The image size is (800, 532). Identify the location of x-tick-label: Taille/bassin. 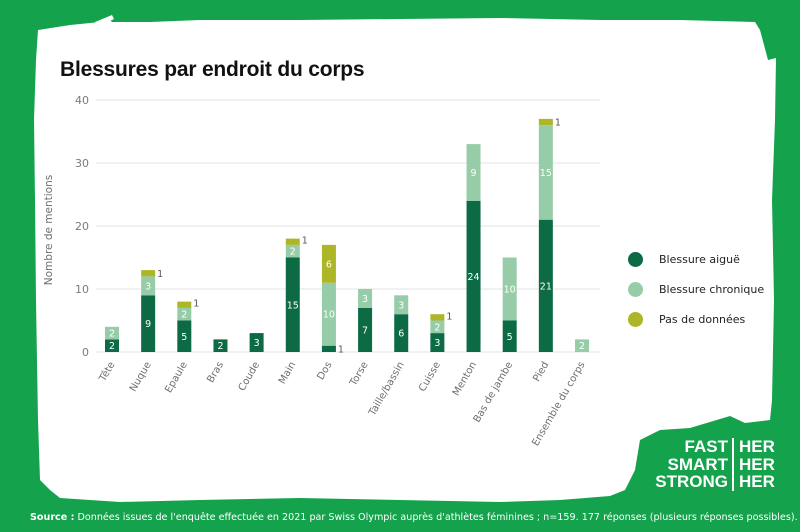
(387, 389).